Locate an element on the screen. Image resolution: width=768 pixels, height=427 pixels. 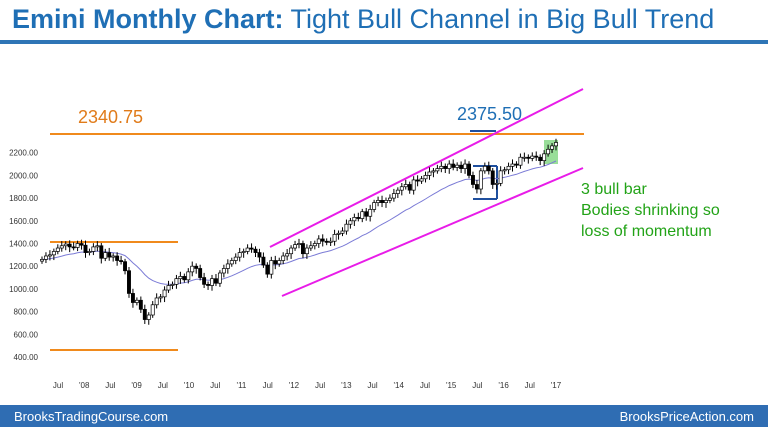
chart-title-sub: Tight Bull Channel in Big Bull Trend is located at coordinates (499, 19).